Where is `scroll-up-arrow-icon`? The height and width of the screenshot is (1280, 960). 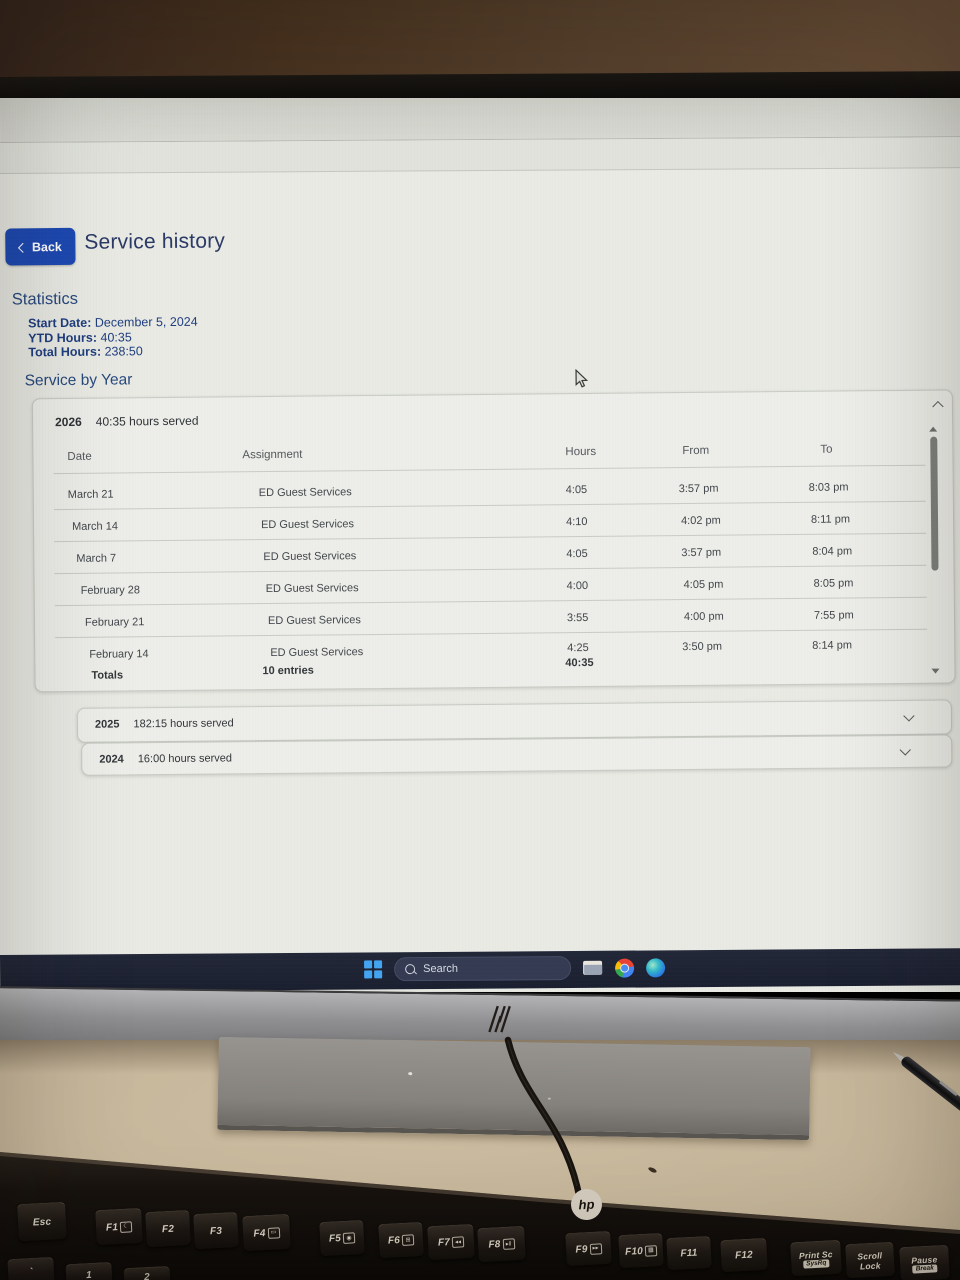
scroll-up-arrow-icon is located at coordinates (933, 429).